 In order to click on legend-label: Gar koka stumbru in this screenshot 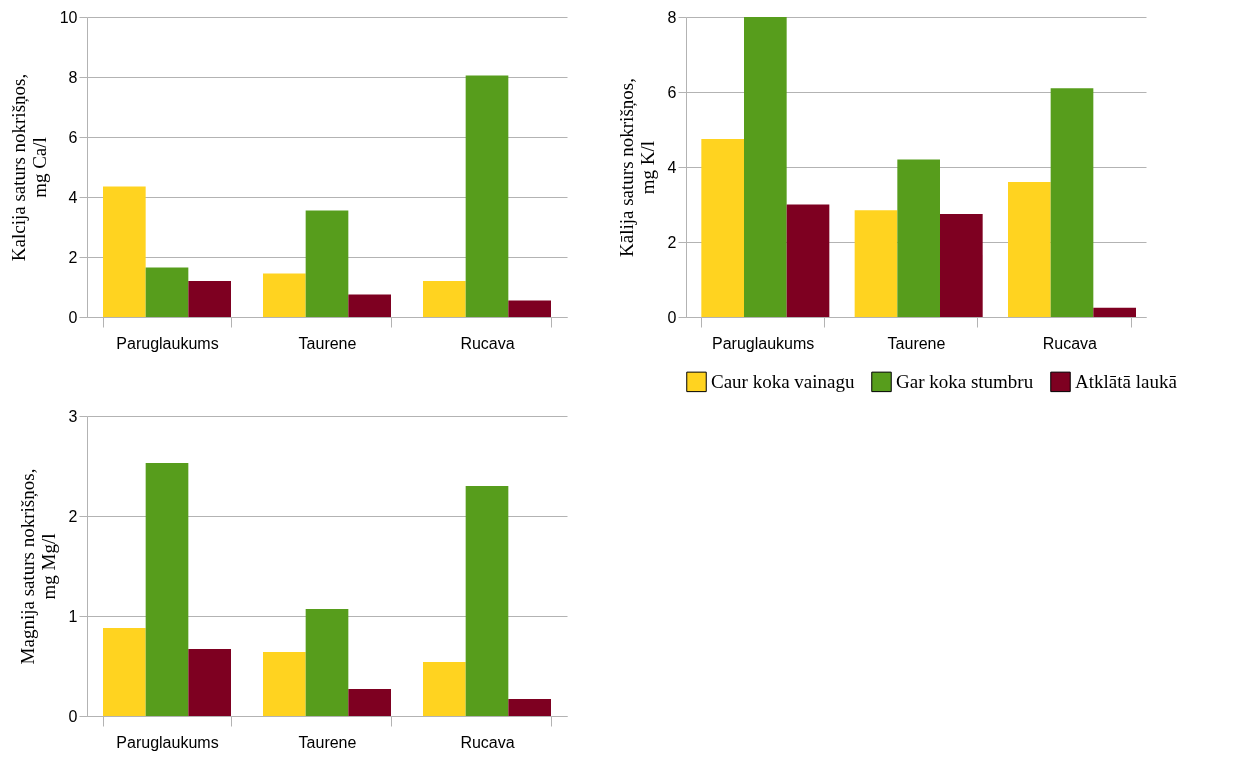, I will do `click(965, 381)`.